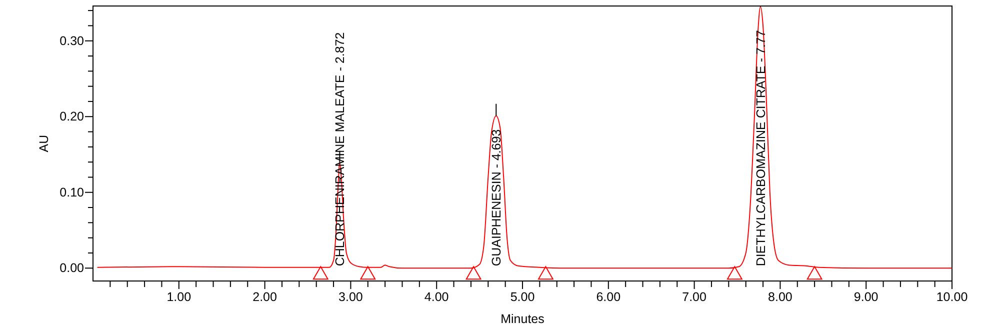 This screenshot has height=328, width=983. What do you see at coordinates (436, 297) in the screenshot?
I see `x-tick-label: 4.00` at bounding box center [436, 297].